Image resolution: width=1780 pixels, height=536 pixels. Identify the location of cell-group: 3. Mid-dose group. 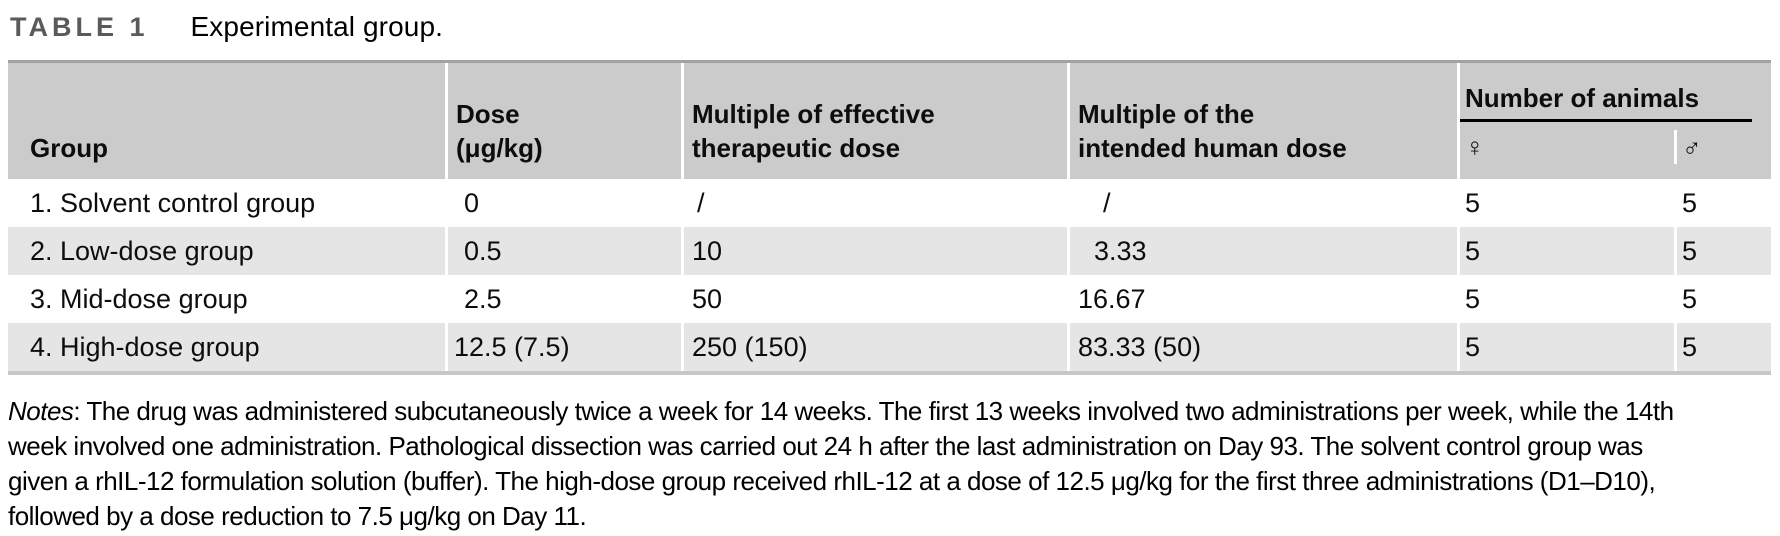
(226, 299).